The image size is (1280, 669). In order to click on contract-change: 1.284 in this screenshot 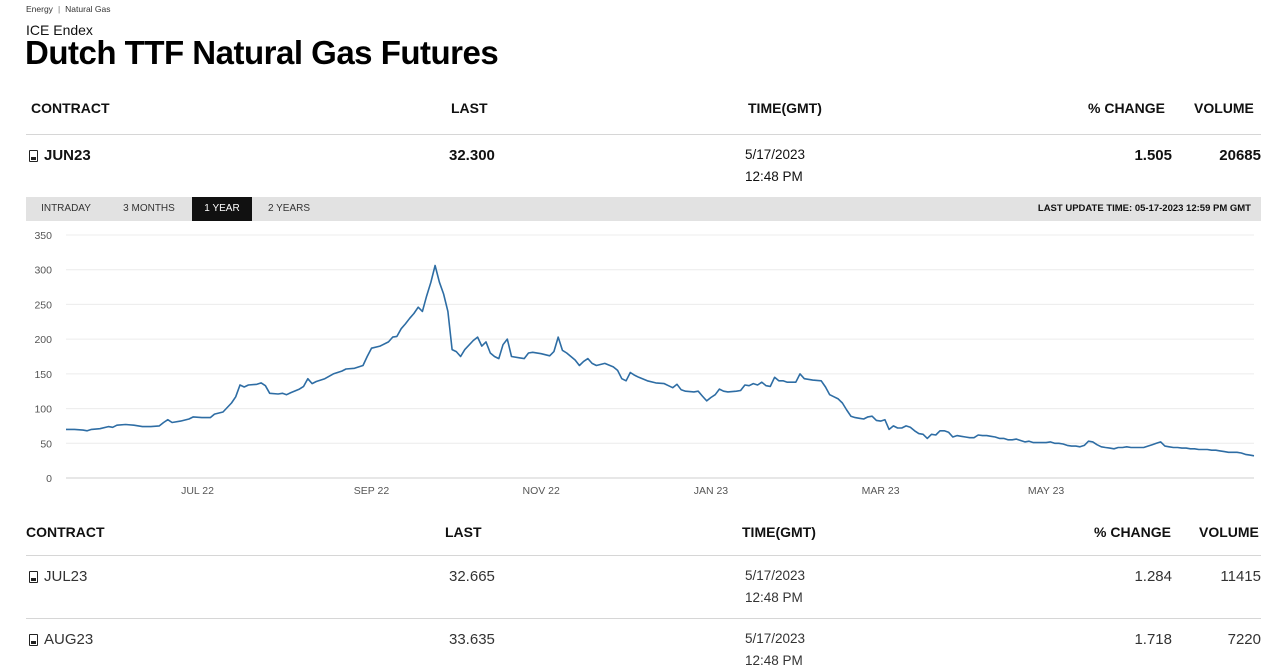, I will do `click(1153, 576)`.